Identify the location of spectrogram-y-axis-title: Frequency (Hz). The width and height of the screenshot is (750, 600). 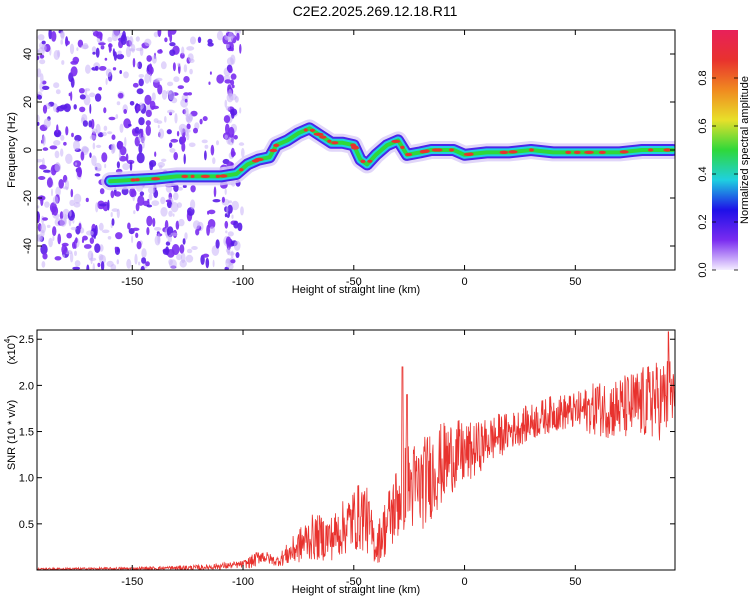
(12, 150).